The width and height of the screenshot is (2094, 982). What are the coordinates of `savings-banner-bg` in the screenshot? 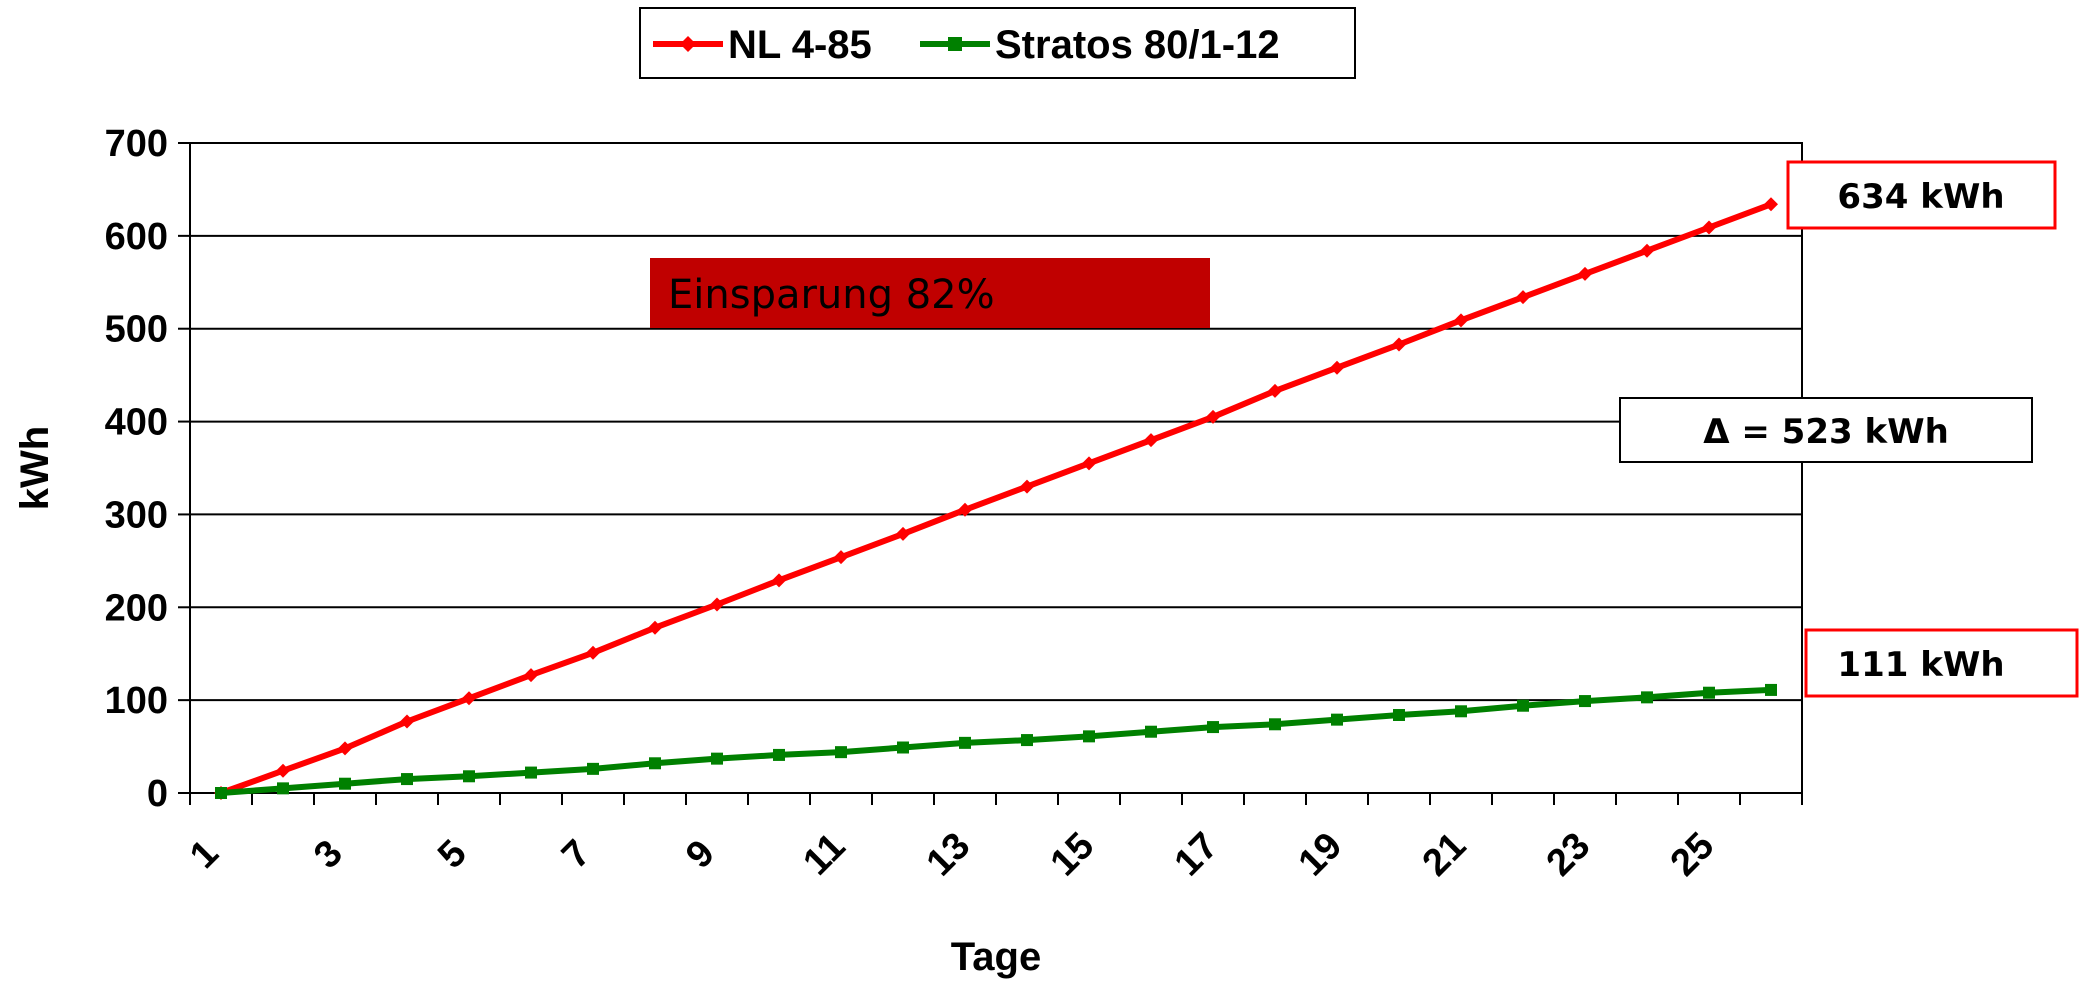 It's located at (930, 293).